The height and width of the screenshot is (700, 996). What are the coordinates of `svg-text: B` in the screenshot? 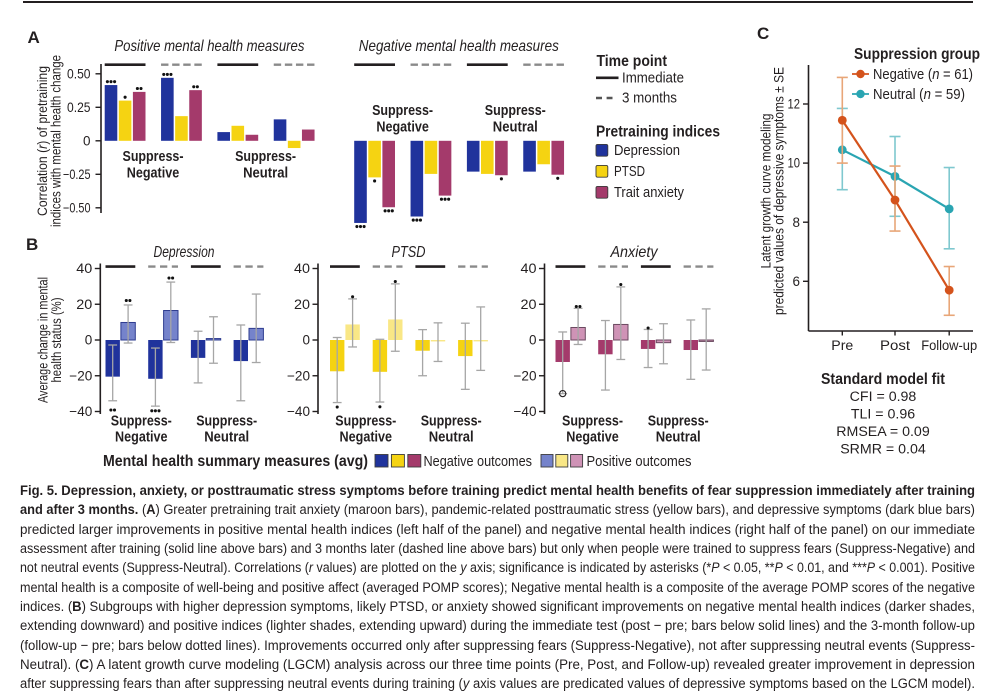 It's located at (32, 244).